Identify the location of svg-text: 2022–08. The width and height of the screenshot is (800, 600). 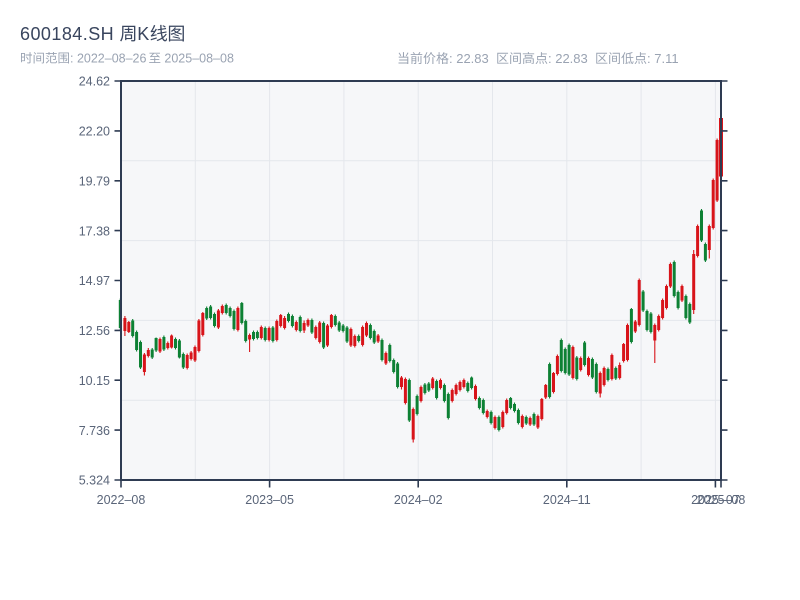
(121, 500).